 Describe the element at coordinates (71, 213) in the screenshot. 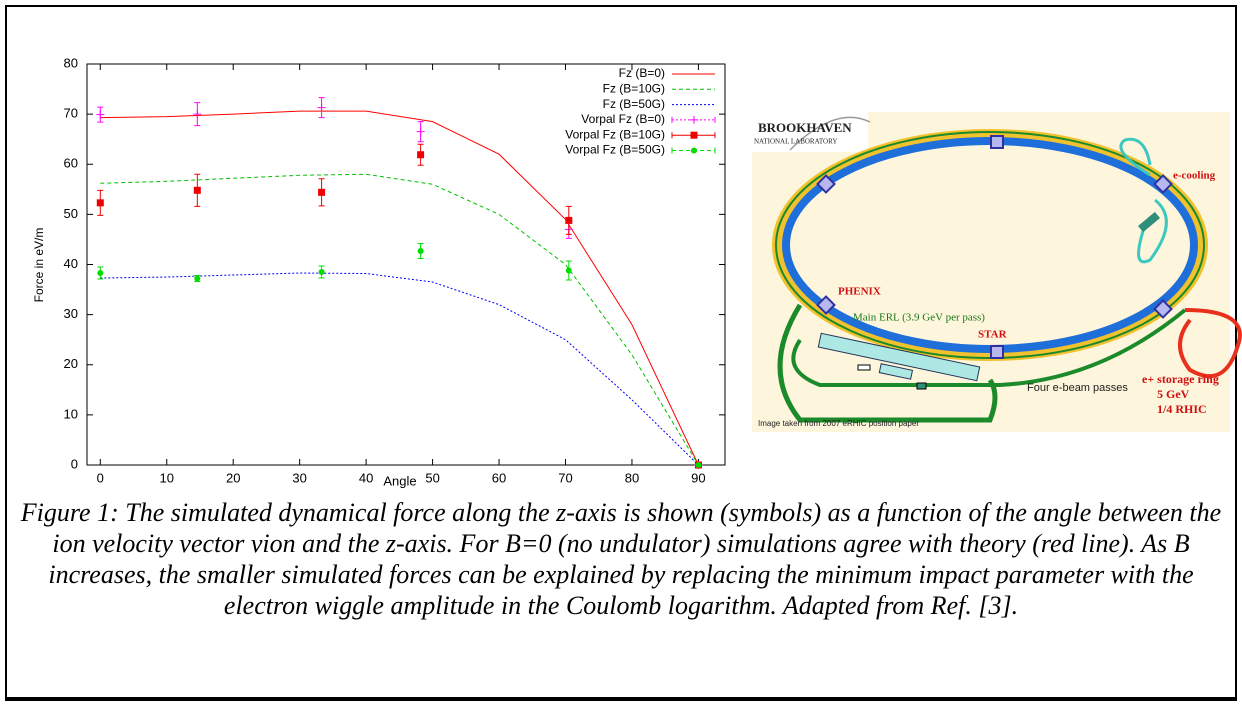

I see `y-tick-label: 50` at that location.